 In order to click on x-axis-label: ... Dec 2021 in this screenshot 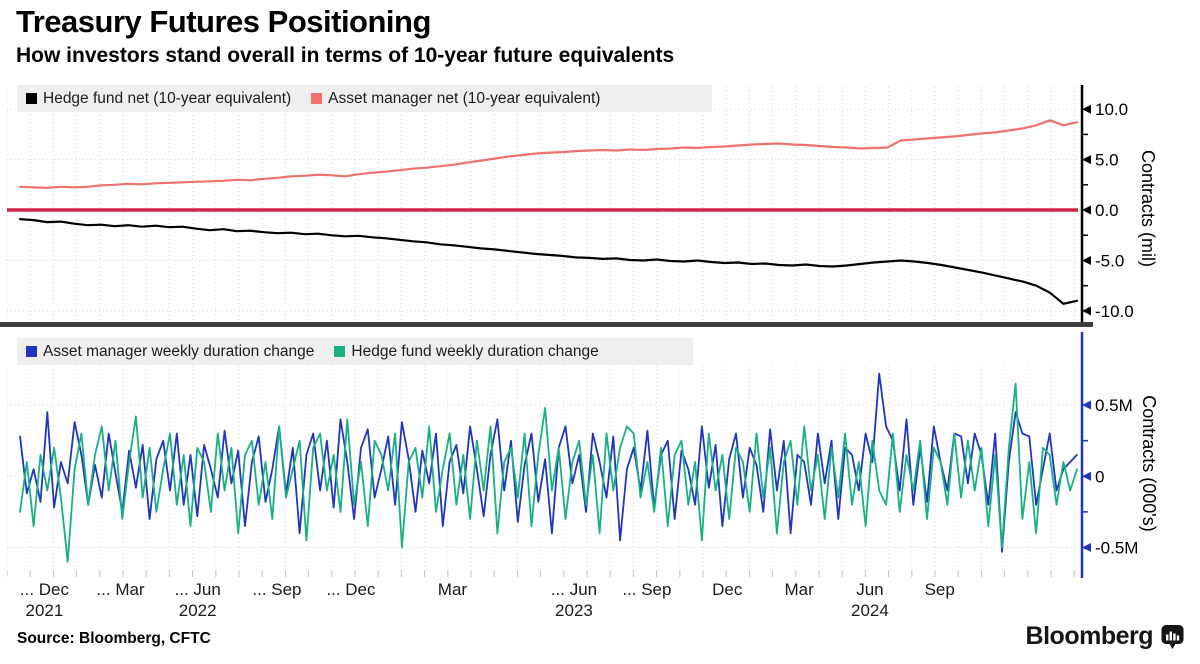, I will do `click(44, 600)`.